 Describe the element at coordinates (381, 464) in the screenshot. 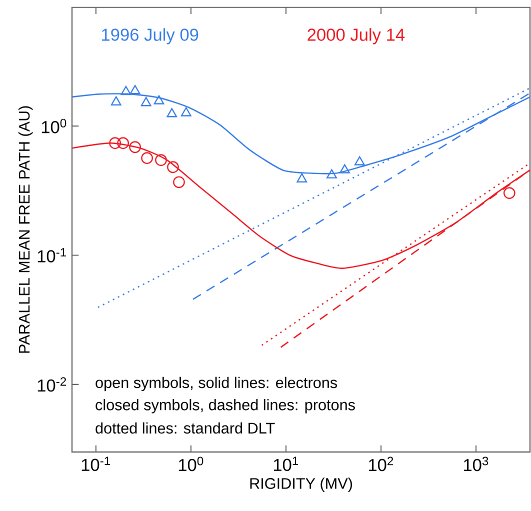

I see `x-tick-label: 10$^{2}$` at that location.